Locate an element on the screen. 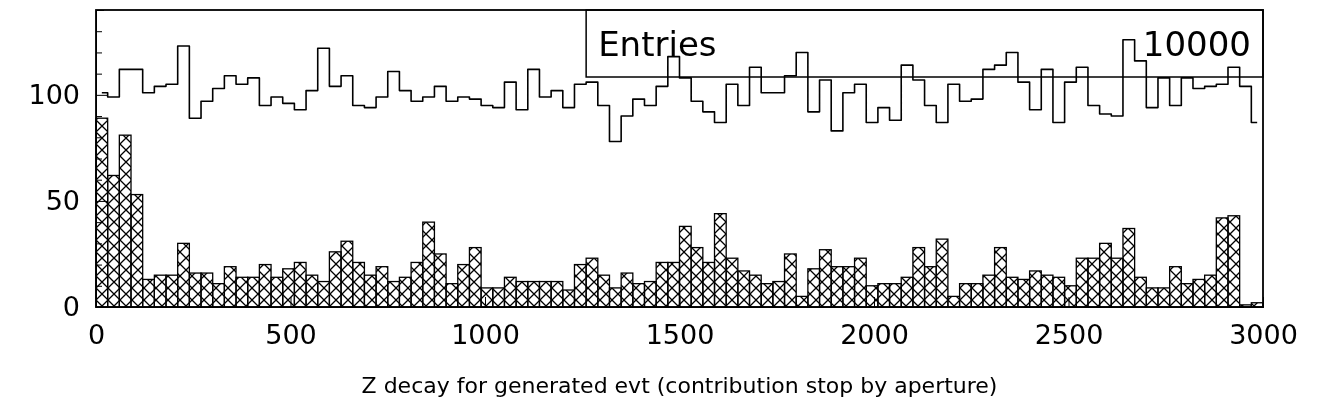  y-tick-label: 100 is located at coordinates (54, 94).